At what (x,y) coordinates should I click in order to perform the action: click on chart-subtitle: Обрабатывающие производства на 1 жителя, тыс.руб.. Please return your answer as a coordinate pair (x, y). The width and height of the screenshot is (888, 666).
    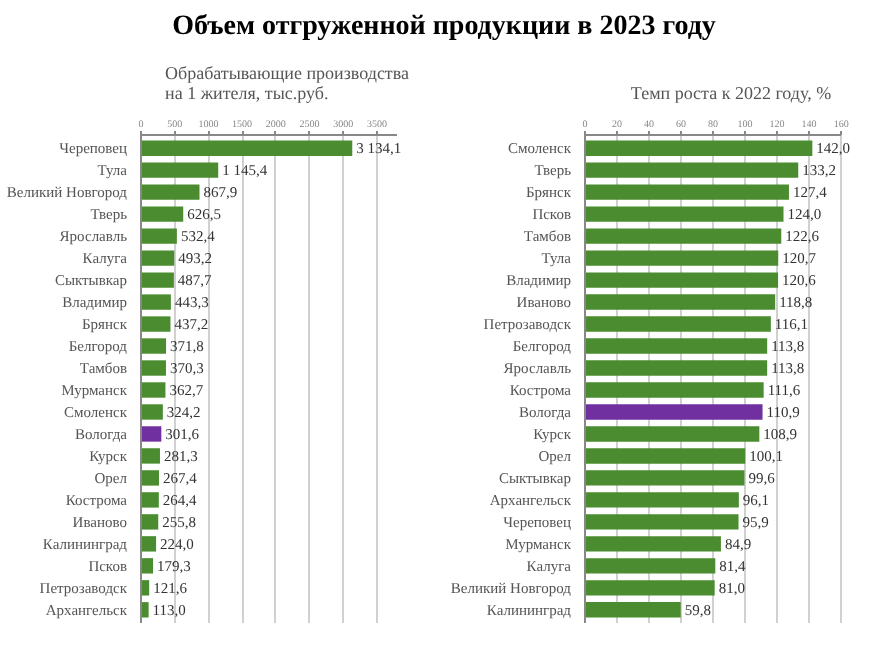
    Looking at the image, I should click on (287, 83).